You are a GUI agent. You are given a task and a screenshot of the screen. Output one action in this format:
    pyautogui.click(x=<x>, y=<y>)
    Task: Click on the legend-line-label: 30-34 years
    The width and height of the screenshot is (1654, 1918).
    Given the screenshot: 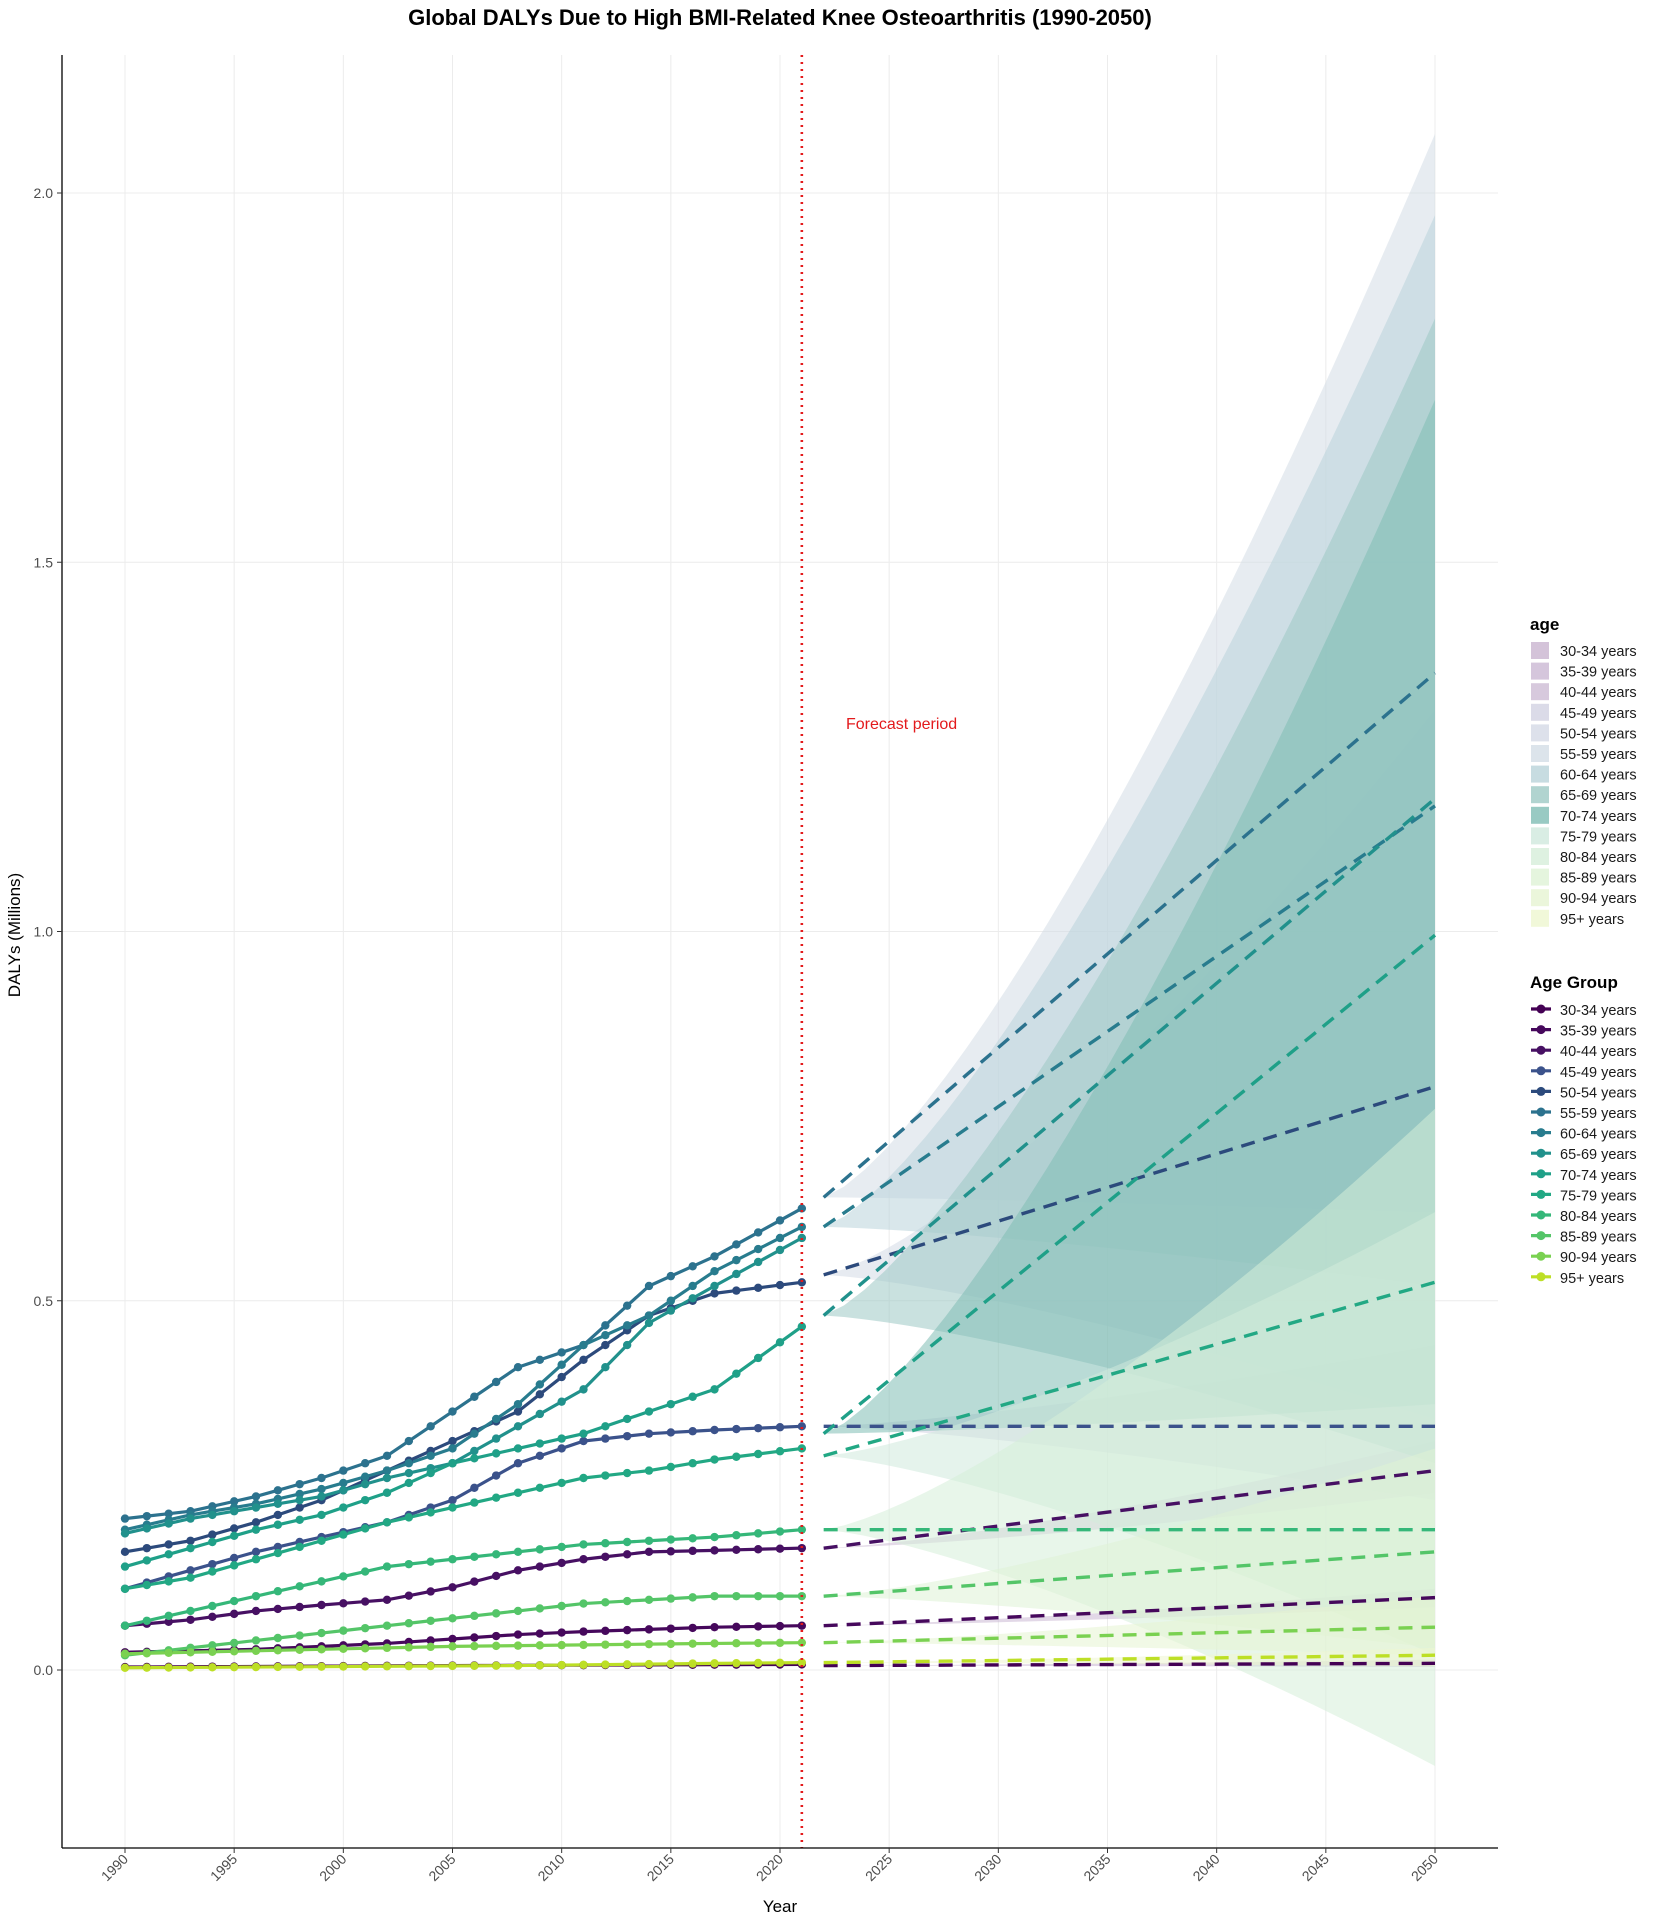 What is the action you would take?
    pyautogui.click(x=1598, y=1011)
    